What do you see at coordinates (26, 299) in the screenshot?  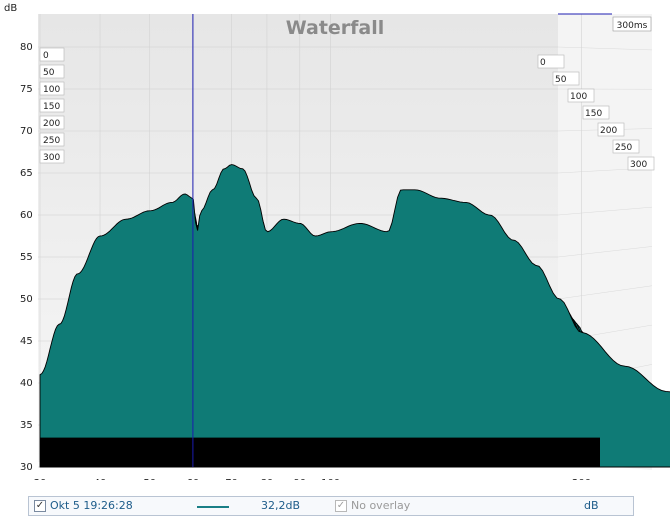 I see `y-tick-50: 50` at bounding box center [26, 299].